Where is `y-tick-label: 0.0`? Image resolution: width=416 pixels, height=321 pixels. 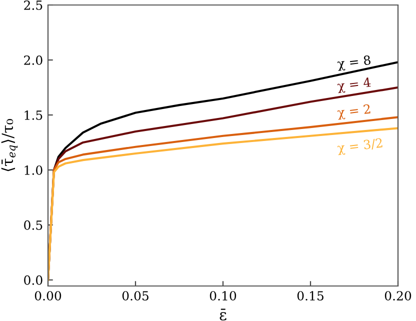
y-tick-label: 0.0 is located at coordinates (33, 280).